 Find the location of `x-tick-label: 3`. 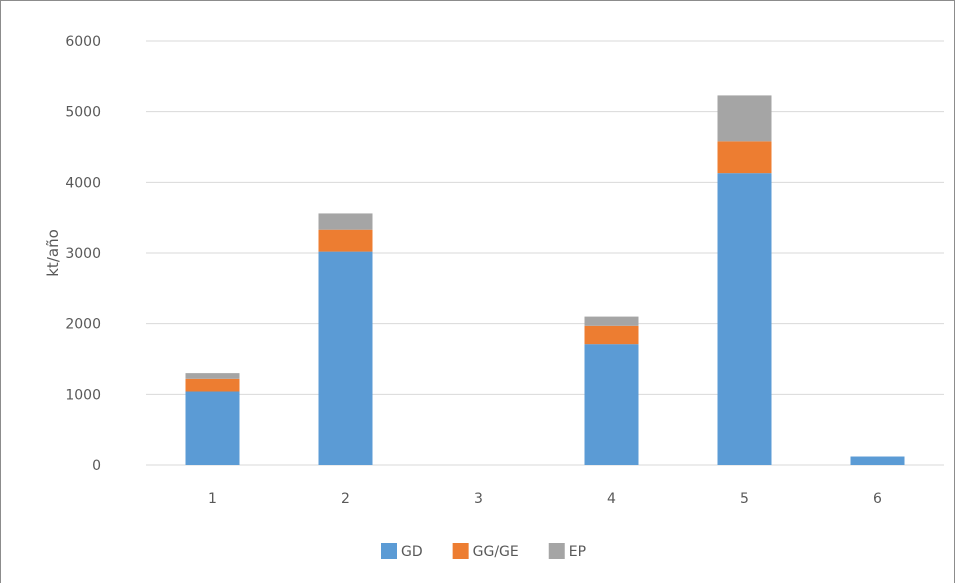

x-tick-label: 3 is located at coordinates (478, 499).